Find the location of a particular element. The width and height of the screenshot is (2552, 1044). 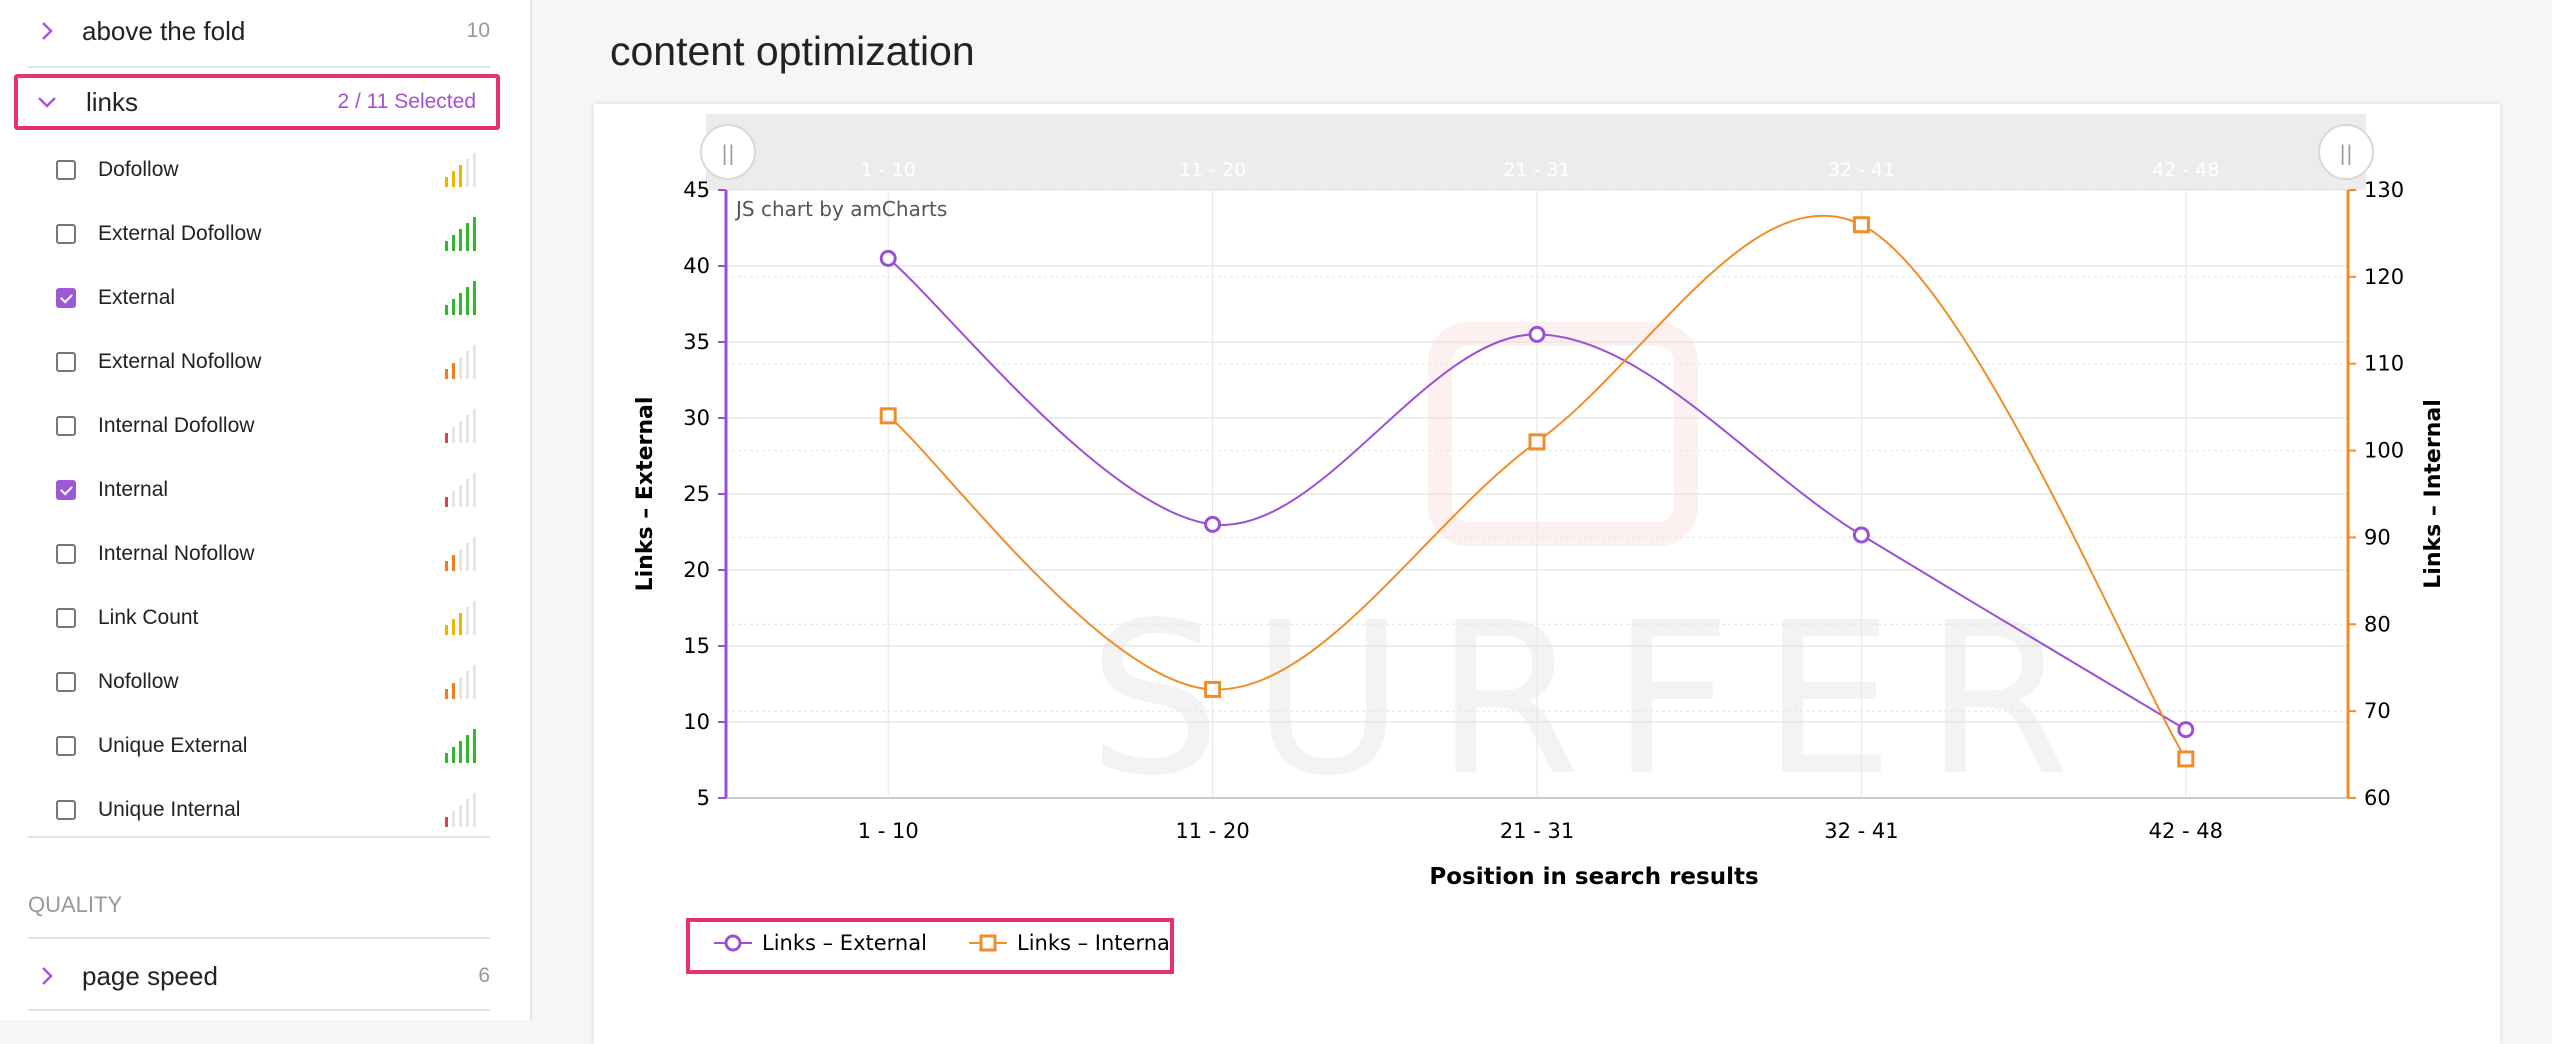

y-tick-label-right: 90 is located at coordinates (2377, 537).